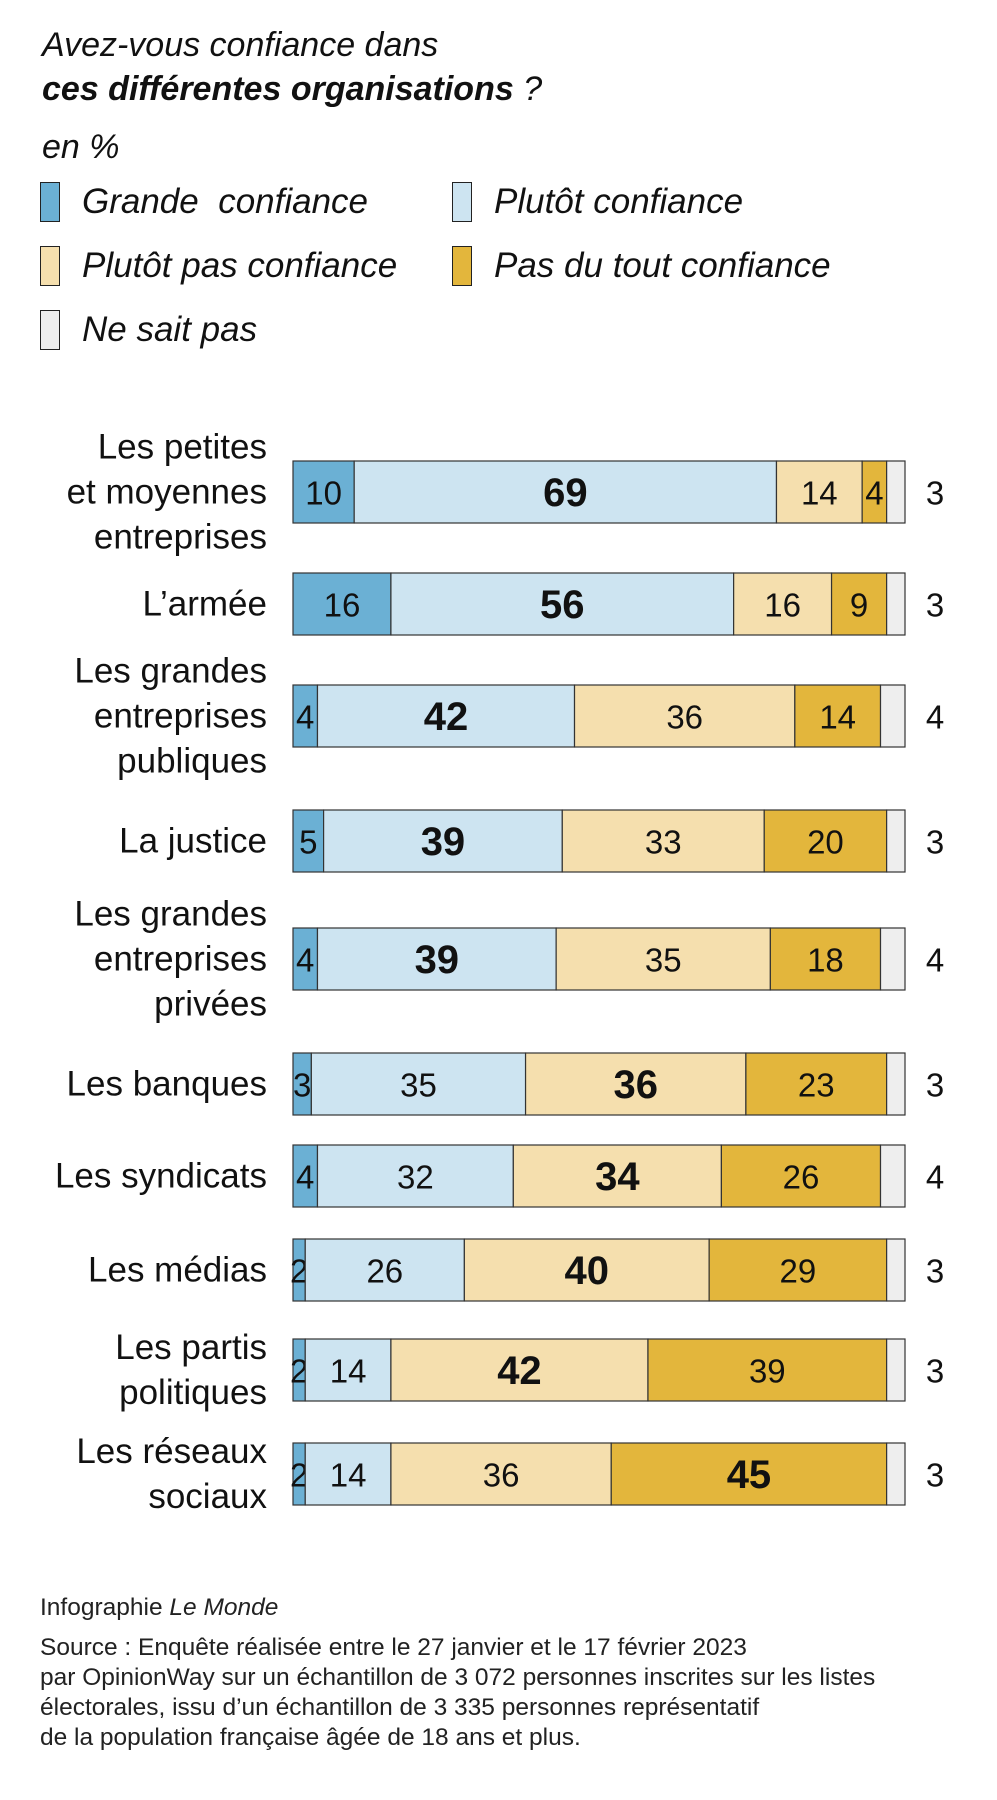  I want to click on unit-label: en %, so click(81, 147).